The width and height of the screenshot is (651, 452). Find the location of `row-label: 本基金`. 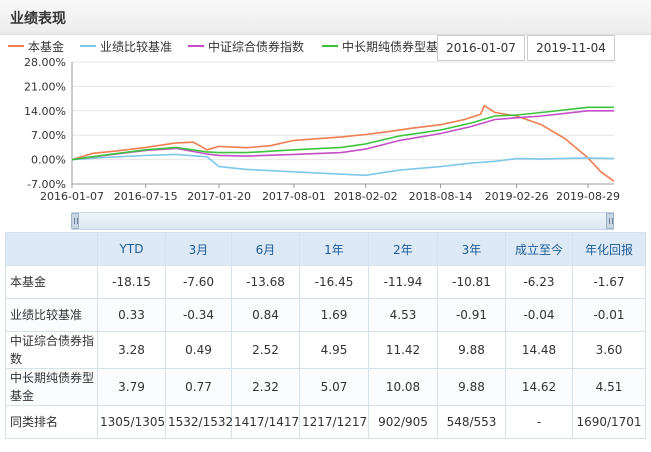

row-label: 本基金 is located at coordinates (51, 282).